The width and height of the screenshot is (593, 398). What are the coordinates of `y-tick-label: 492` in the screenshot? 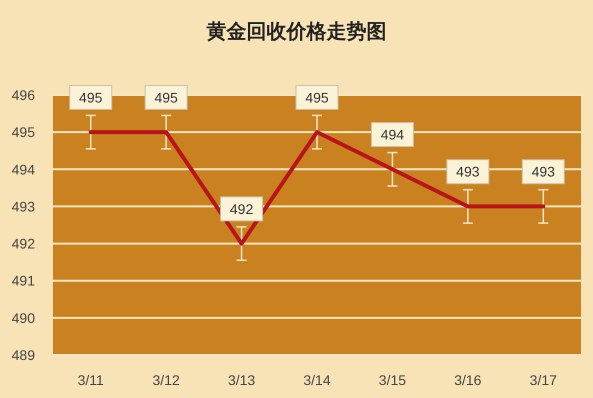 It's located at (24, 244).